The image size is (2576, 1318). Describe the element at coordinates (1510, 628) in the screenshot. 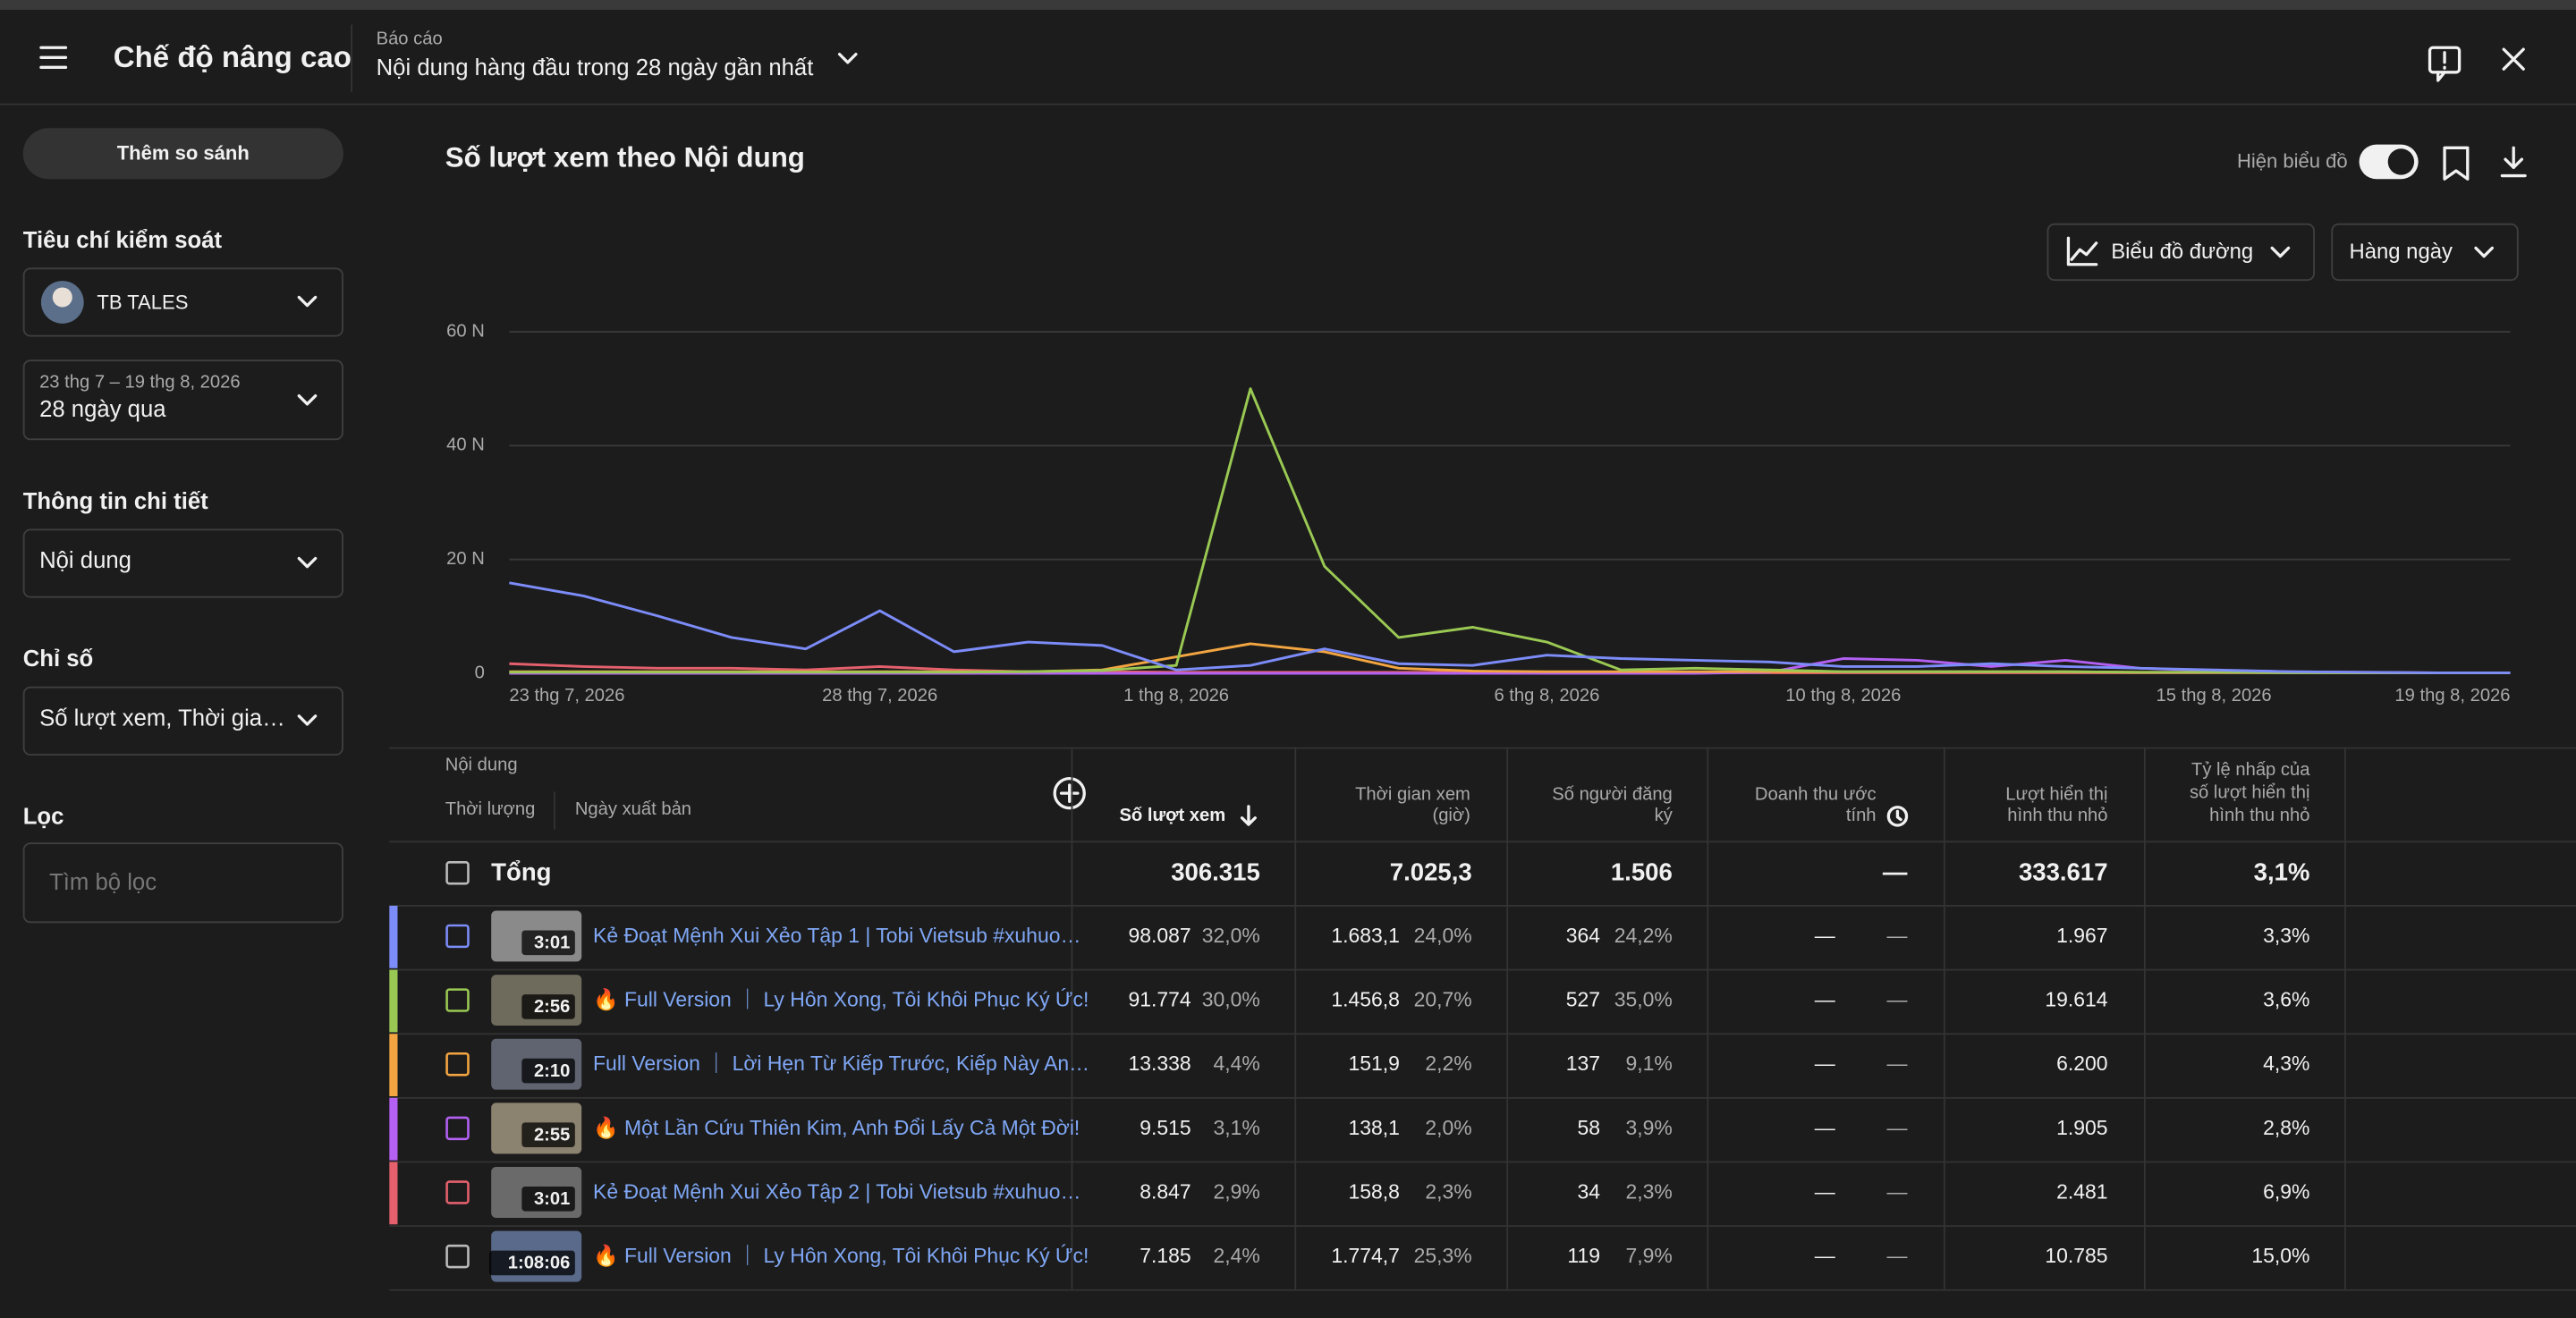

I see `series-line` at that location.